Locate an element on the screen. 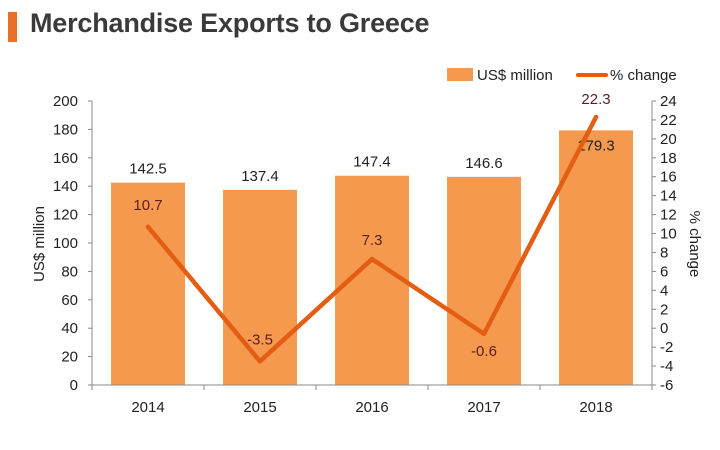  y-right-tick-label: 22 is located at coordinates (668, 120).